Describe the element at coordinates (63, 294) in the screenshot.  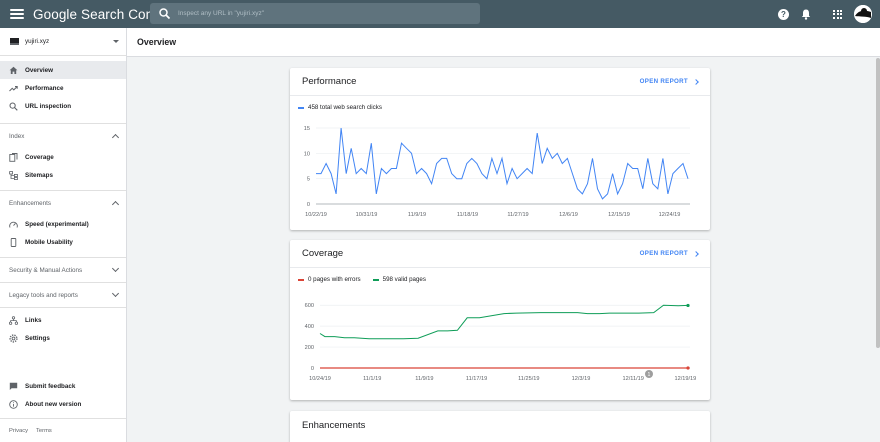
I see `section-legacy: Legacy tools and reports` at that location.